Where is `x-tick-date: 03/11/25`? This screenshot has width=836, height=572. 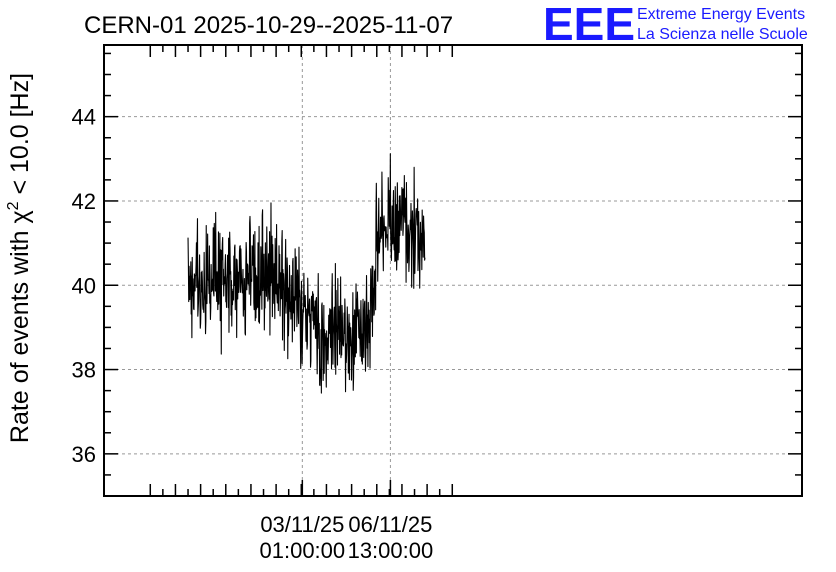 x-tick-date: 03/11/25 is located at coordinates (302, 524).